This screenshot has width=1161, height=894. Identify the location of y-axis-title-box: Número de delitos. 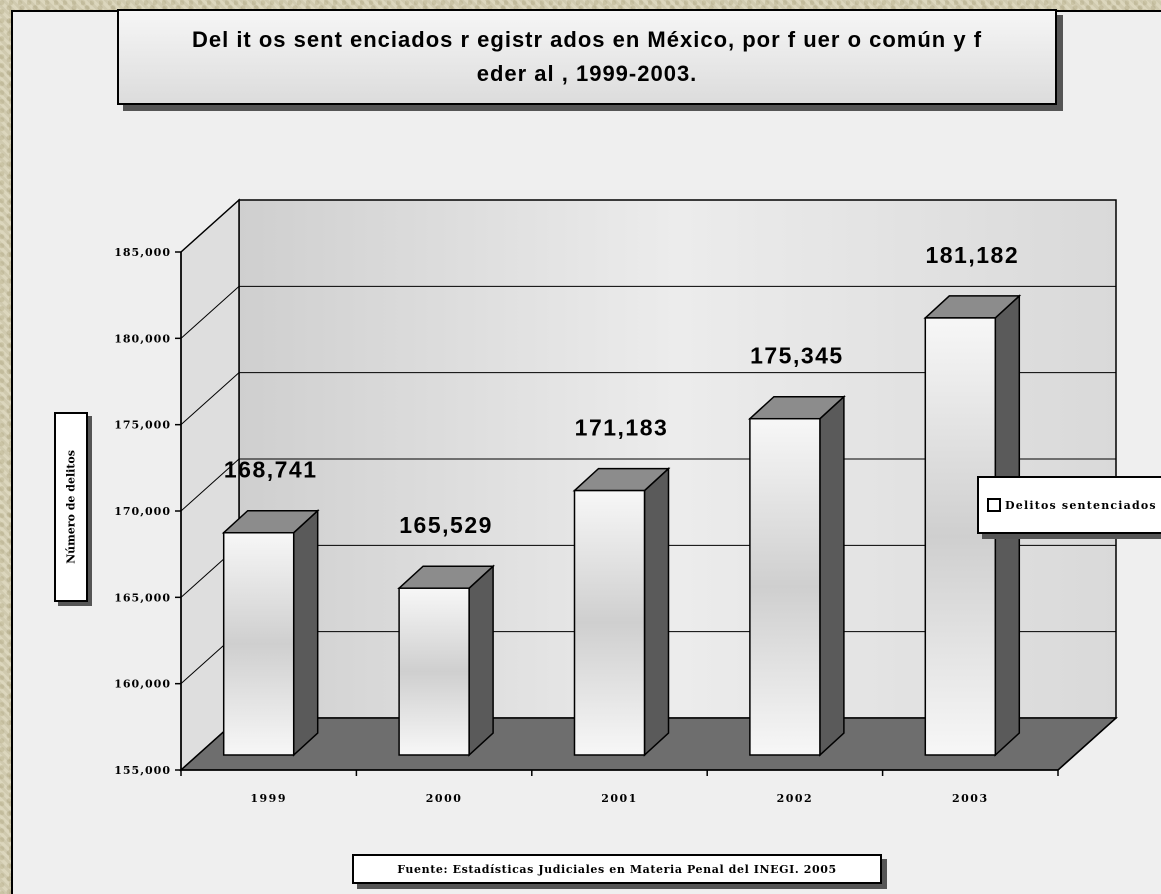
(71, 507).